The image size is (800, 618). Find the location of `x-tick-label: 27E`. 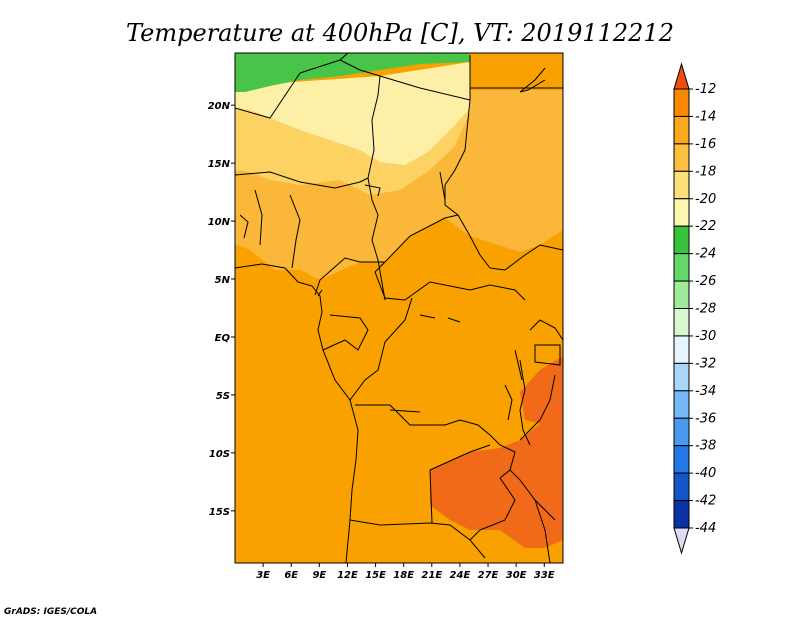

x-tick-label: 27E is located at coordinates (488, 575).